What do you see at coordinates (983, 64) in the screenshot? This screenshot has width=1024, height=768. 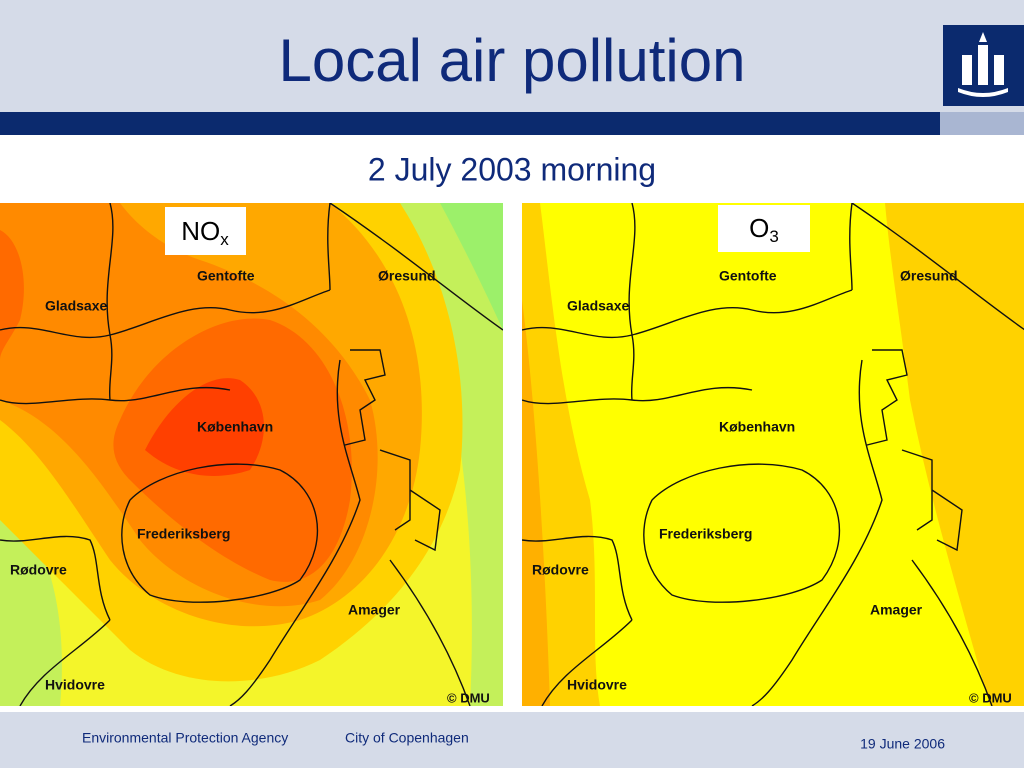 I see `logo-emblem` at bounding box center [983, 64].